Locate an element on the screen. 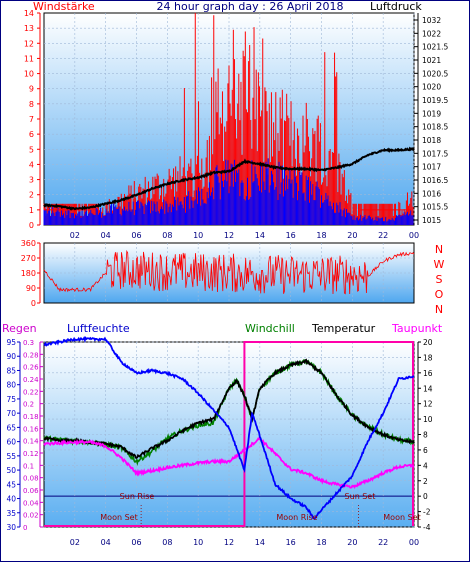 Image resolution: width=470 pixels, height=562 pixels. temp-tick-label: 18 is located at coordinates (428, 357).